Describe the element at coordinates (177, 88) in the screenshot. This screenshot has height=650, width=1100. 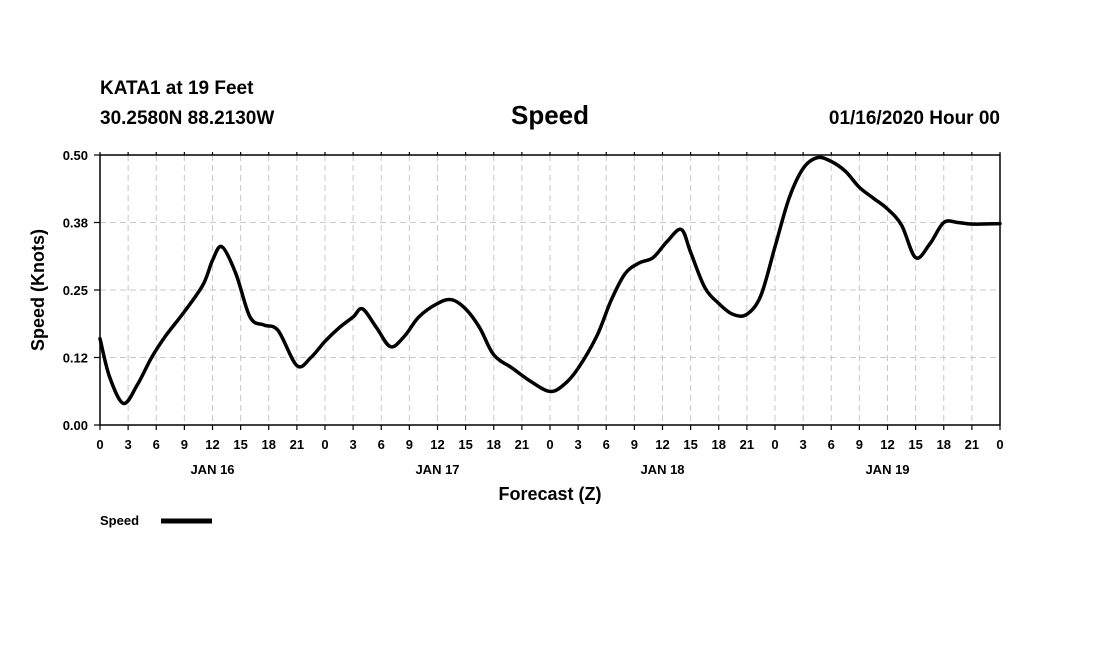
I see `station-label: KATA1 at 19 Feet` at that location.